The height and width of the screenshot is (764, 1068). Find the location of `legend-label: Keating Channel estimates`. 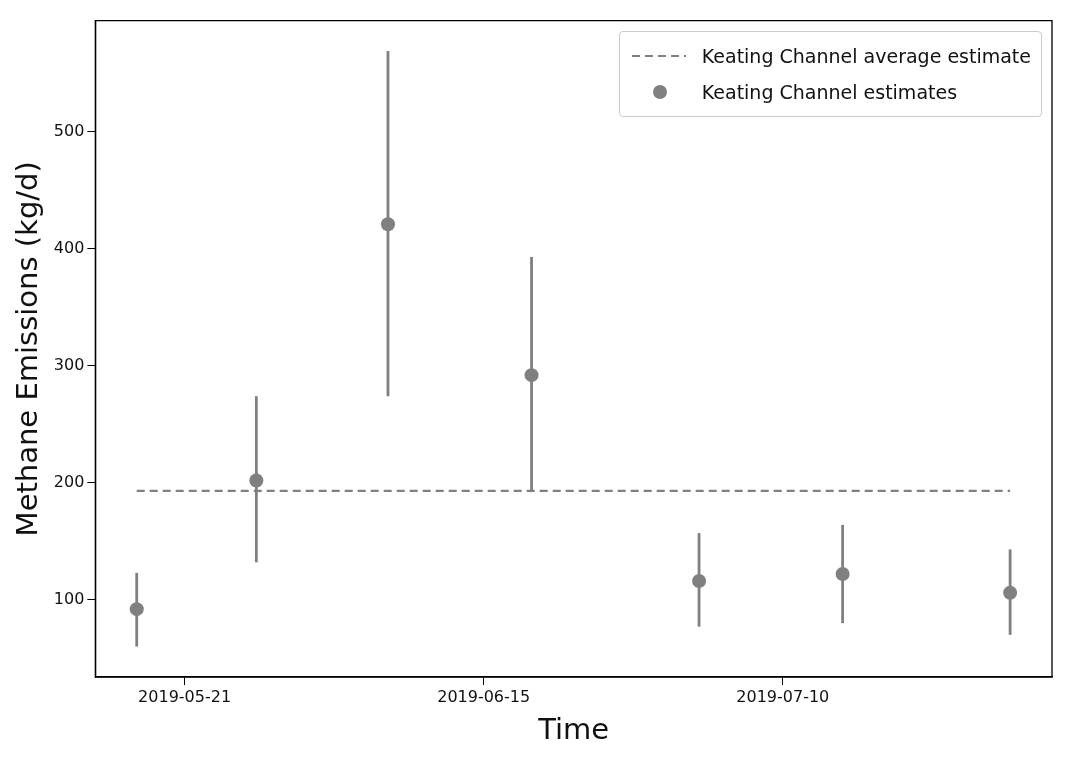

legend-label: Keating Channel estimates is located at coordinates (829, 91).